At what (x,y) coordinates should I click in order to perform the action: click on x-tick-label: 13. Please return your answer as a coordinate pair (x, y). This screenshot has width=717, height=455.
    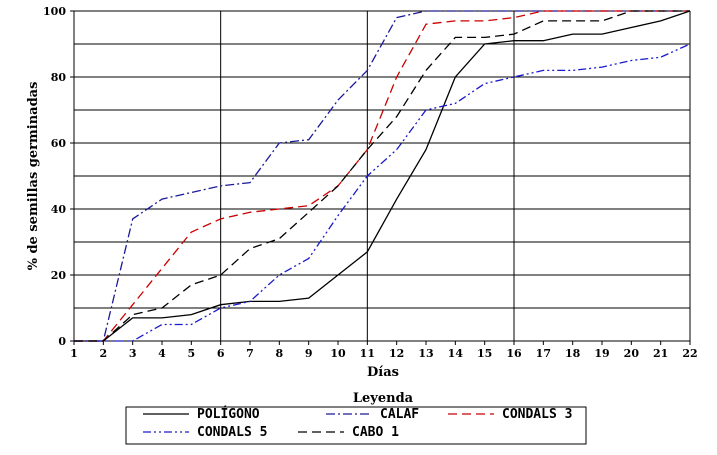
    Looking at the image, I should click on (425, 353).